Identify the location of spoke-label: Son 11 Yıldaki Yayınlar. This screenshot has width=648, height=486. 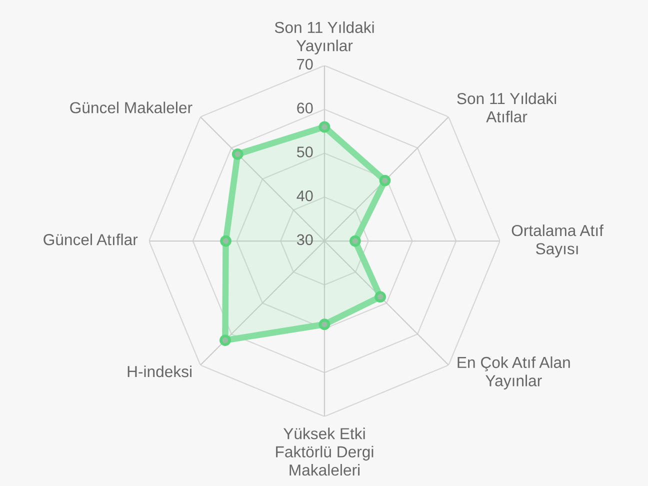
(324, 37).